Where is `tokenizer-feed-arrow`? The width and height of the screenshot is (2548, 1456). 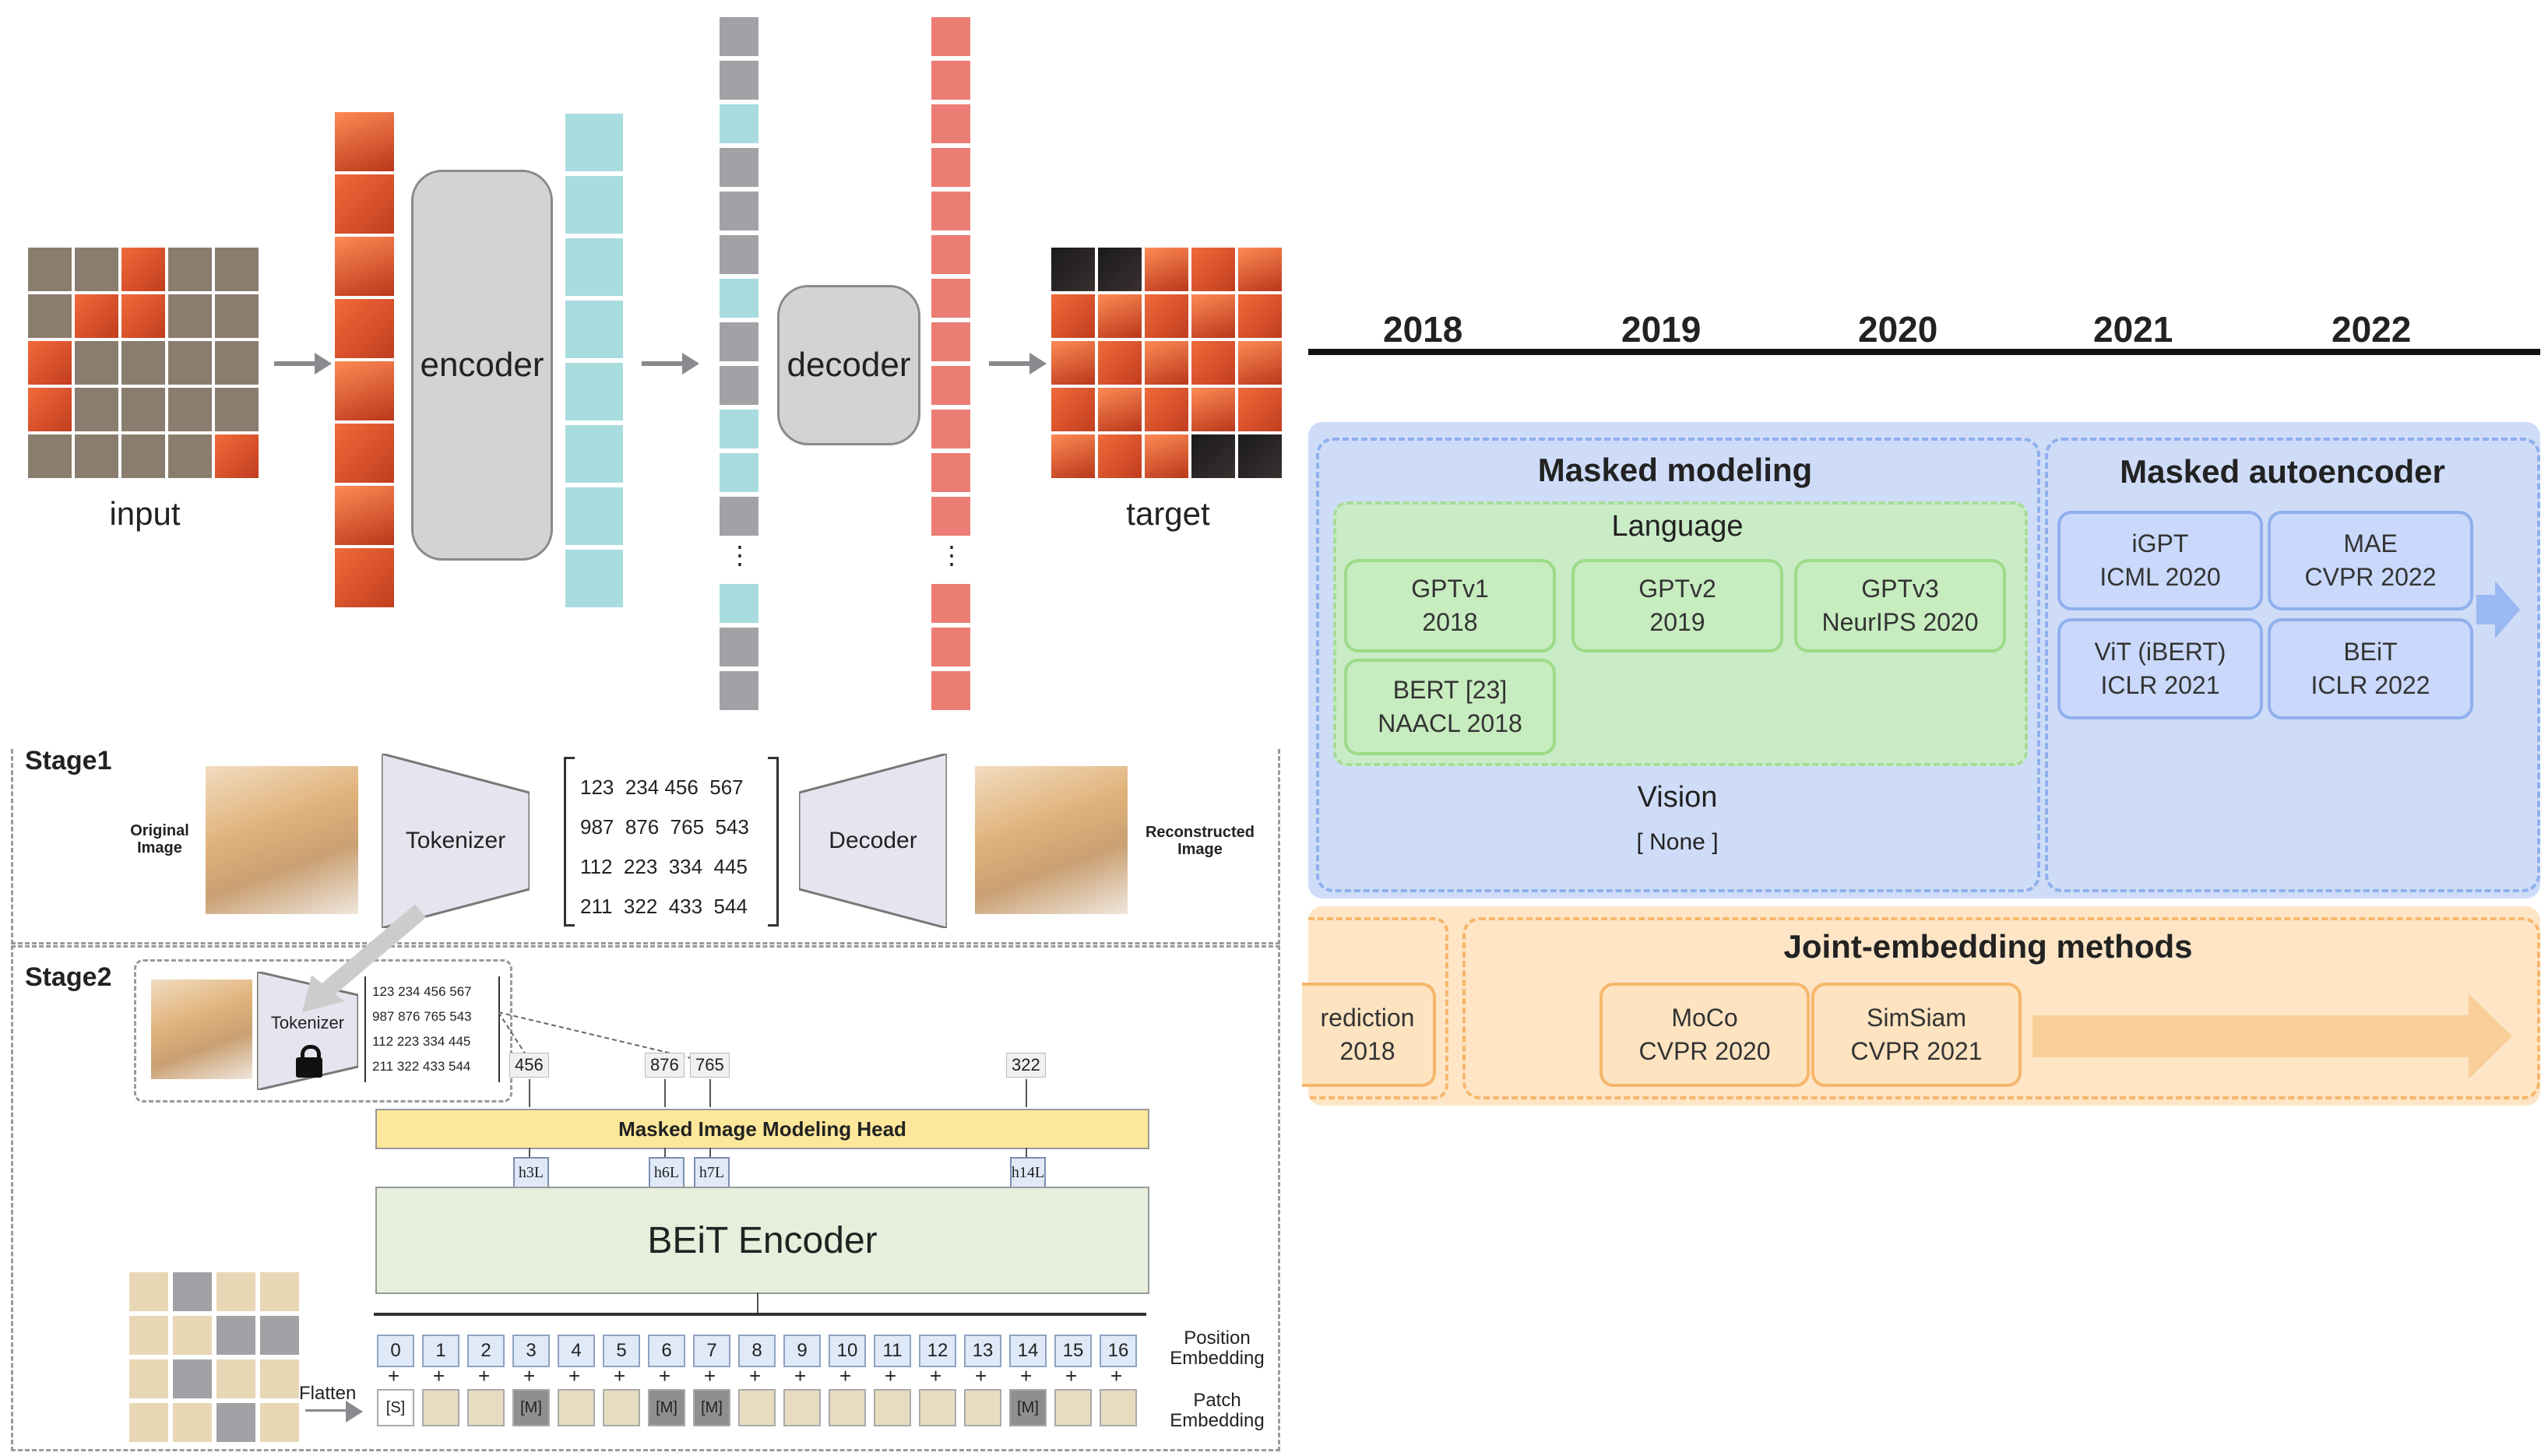
tokenizer-feed-arrow is located at coordinates (364, 958).